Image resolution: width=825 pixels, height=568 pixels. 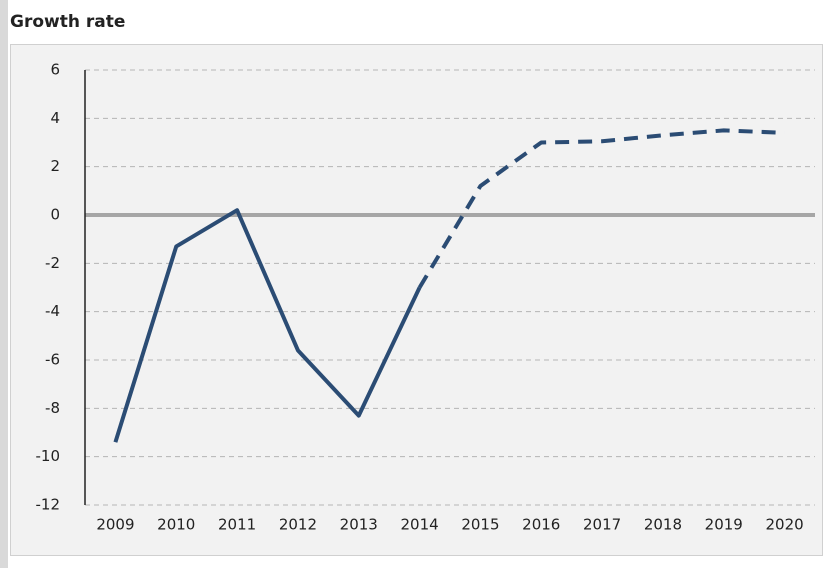 I want to click on x-tick-label: 2010, so click(x=176, y=525).